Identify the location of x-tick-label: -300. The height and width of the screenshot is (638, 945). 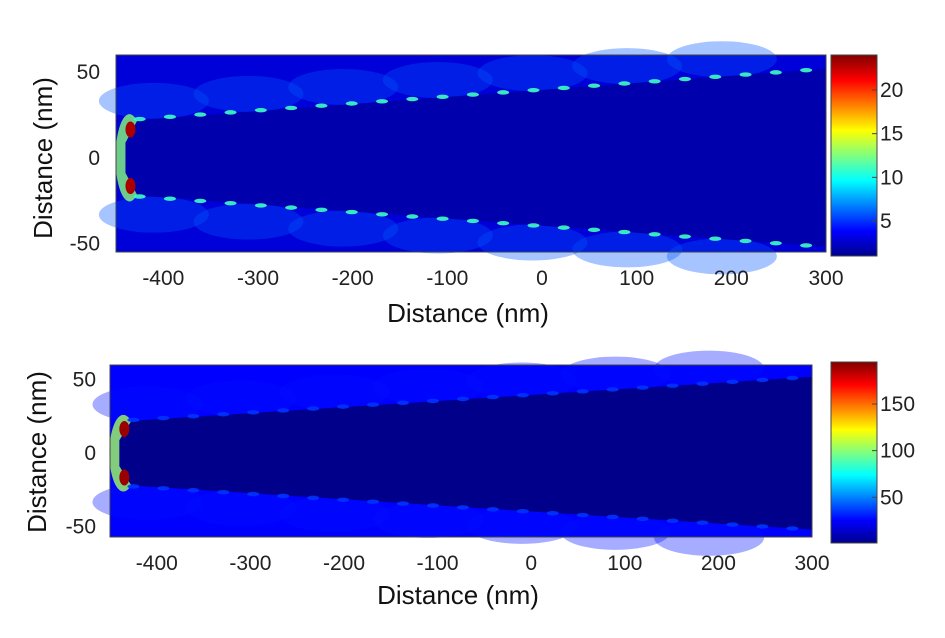
(258, 278).